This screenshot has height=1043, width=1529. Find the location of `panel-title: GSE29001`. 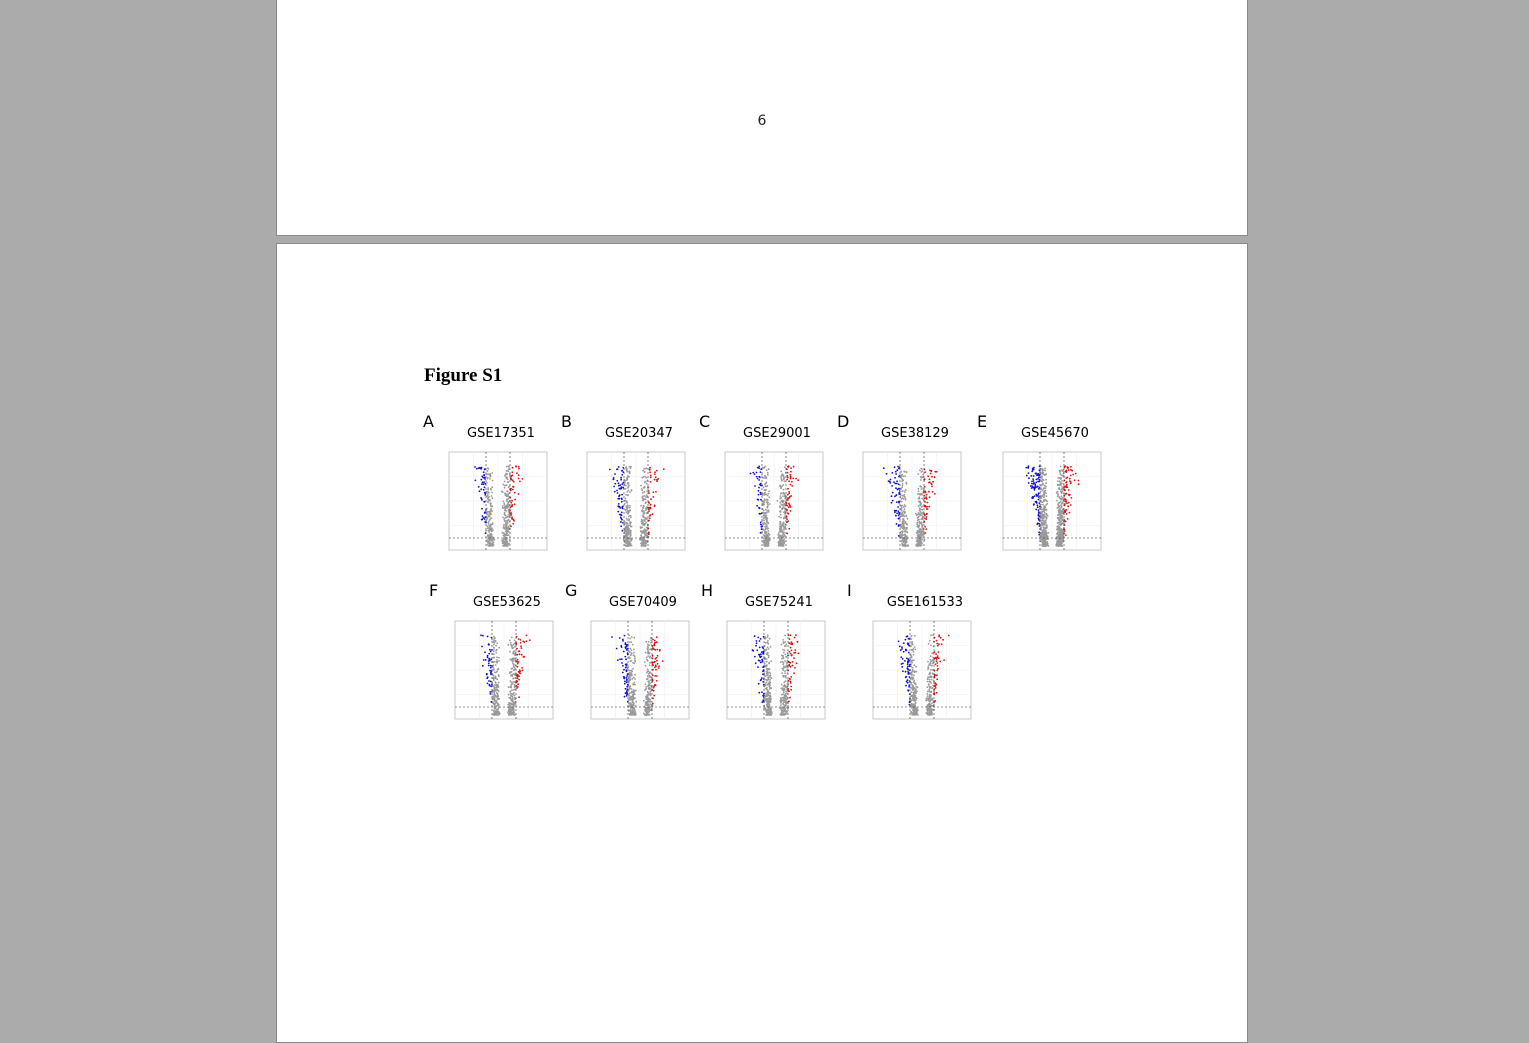

panel-title: GSE29001 is located at coordinates (777, 433).